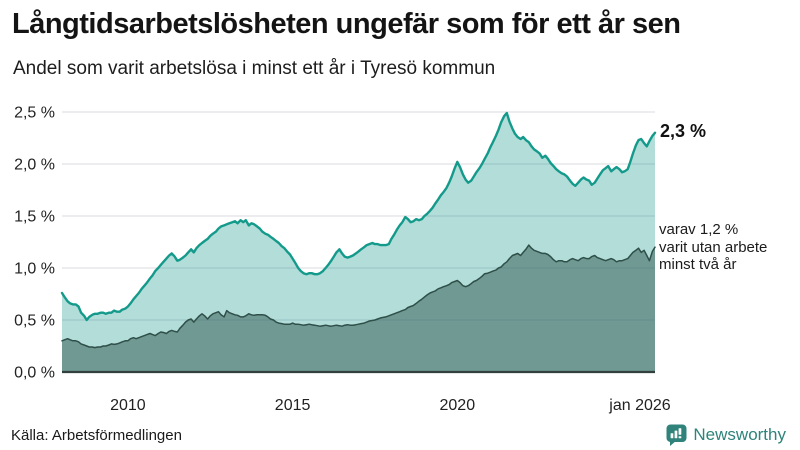  What do you see at coordinates (698, 264) in the screenshot?
I see `annotation-line: minst två år` at bounding box center [698, 264].